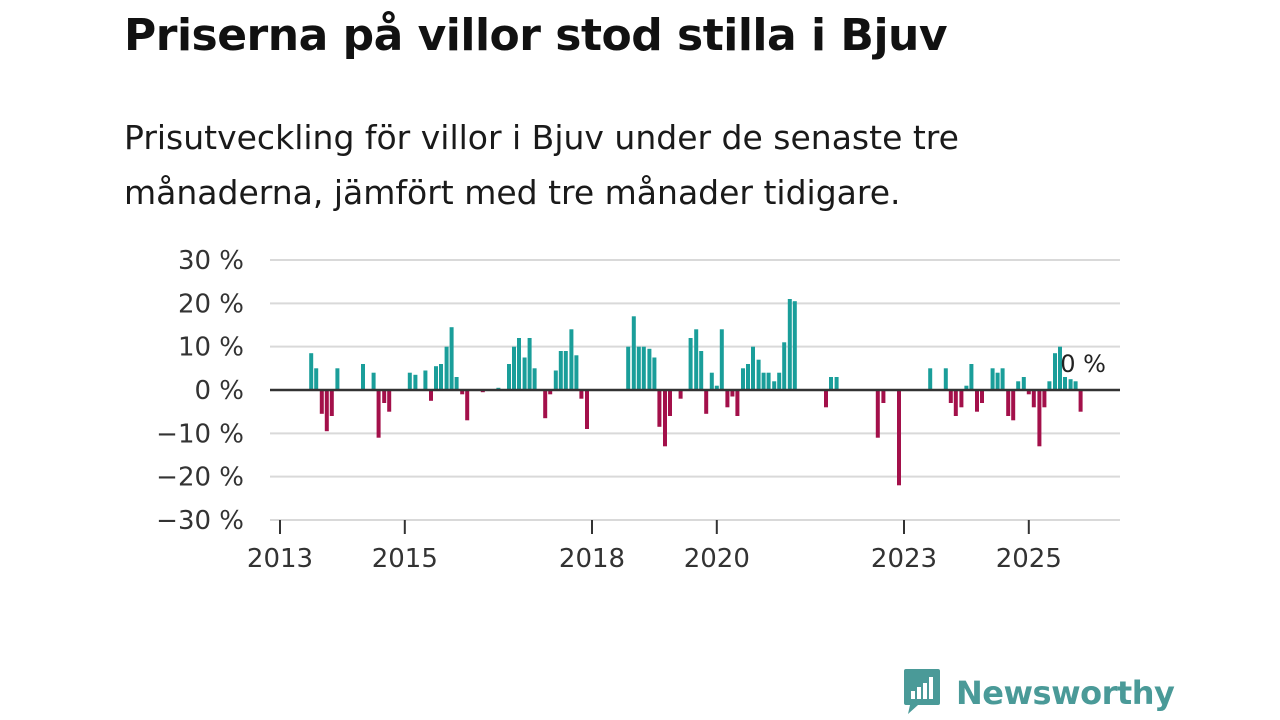 Image resolution: width=1280 pixels, height=720 pixels. I want to click on y-tick-label: 10 %, so click(211, 348).